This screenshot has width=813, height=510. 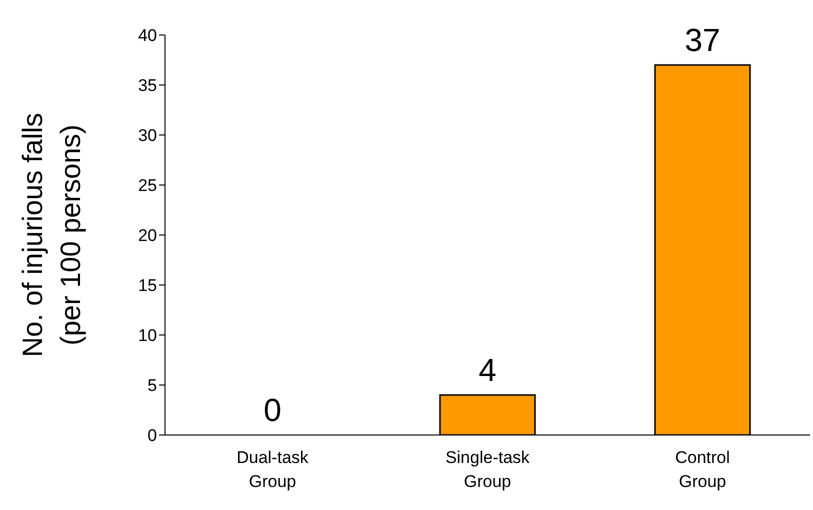 I want to click on y-tick-label: 30, so click(x=147, y=136).